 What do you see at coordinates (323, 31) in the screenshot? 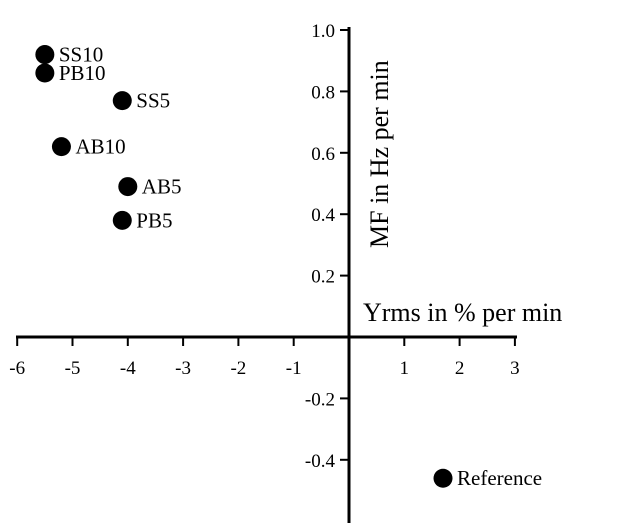
I see `y-tick-label: 1.0` at bounding box center [323, 31].